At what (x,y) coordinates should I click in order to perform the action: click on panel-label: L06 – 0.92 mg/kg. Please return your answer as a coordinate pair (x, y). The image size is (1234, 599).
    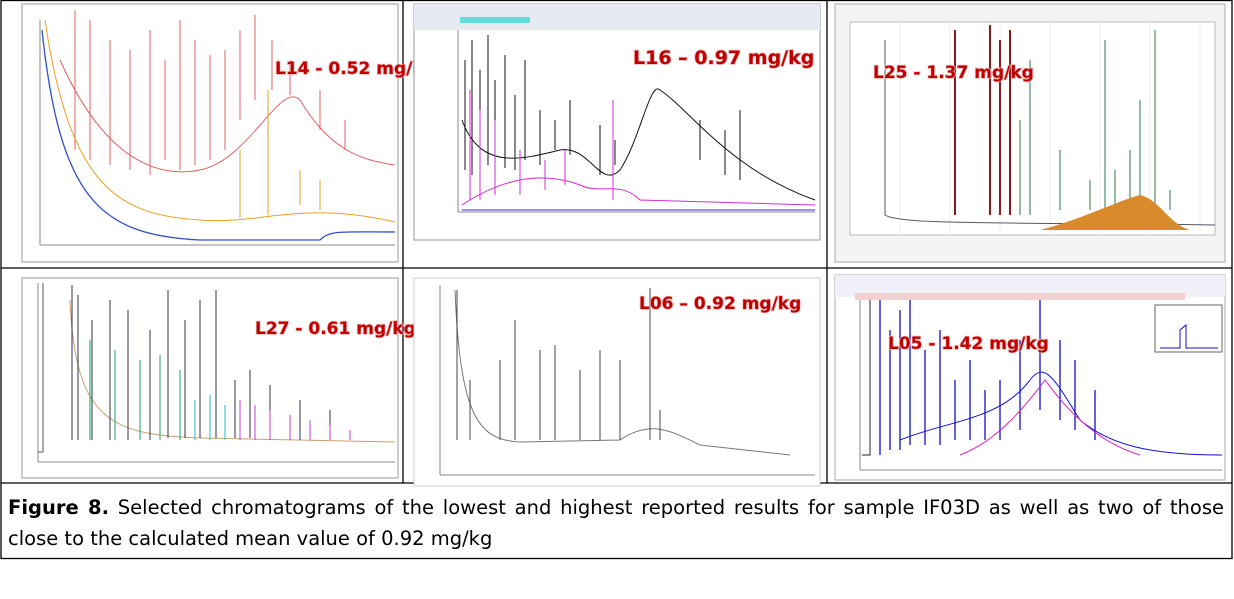
    Looking at the image, I should click on (720, 304).